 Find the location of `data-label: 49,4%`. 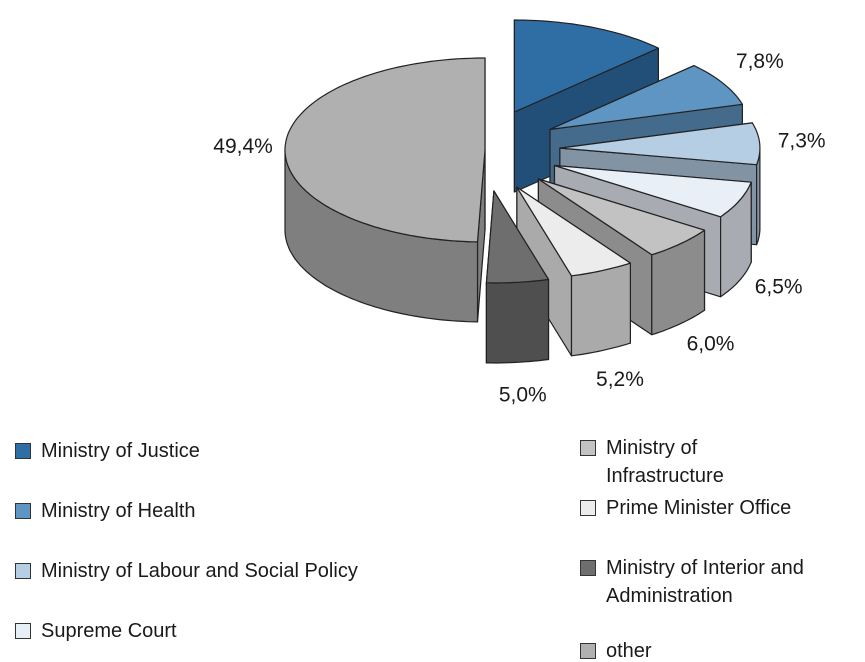

data-label: 49,4% is located at coordinates (243, 146).